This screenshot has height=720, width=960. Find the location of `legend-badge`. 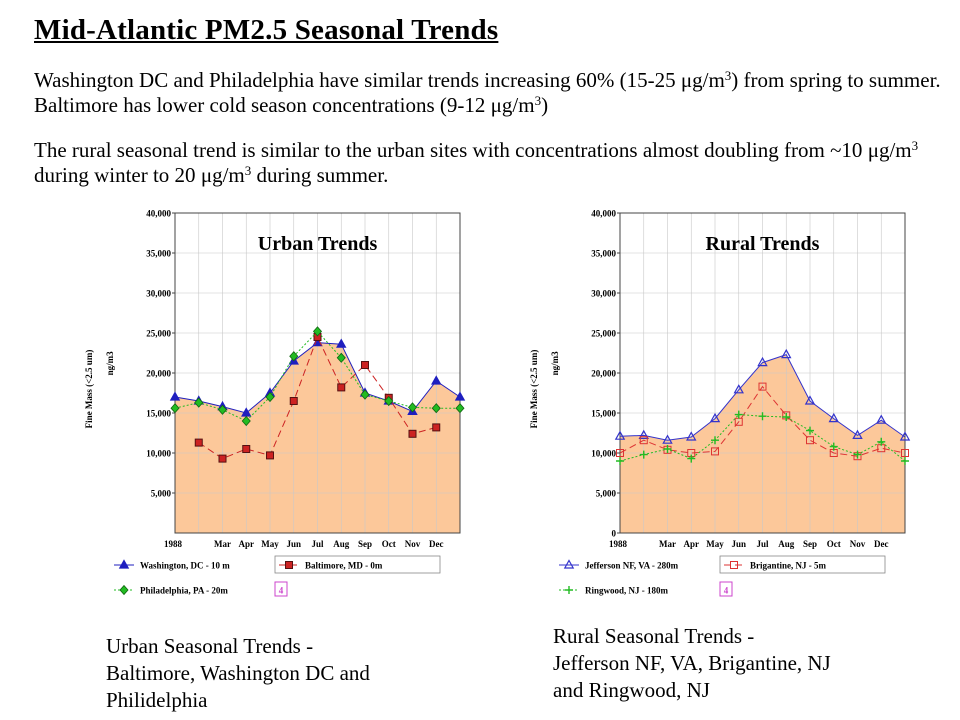

legend-badge is located at coordinates (281, 589).